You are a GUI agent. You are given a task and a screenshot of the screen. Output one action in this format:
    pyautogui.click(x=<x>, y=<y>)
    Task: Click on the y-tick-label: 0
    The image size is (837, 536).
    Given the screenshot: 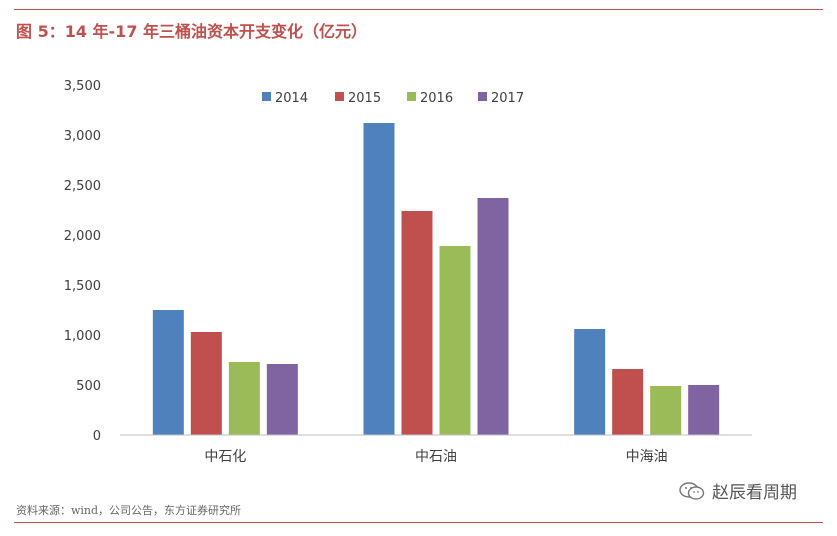 What is the action you would take?
    pyautogui.click(x=97, y=436)
    